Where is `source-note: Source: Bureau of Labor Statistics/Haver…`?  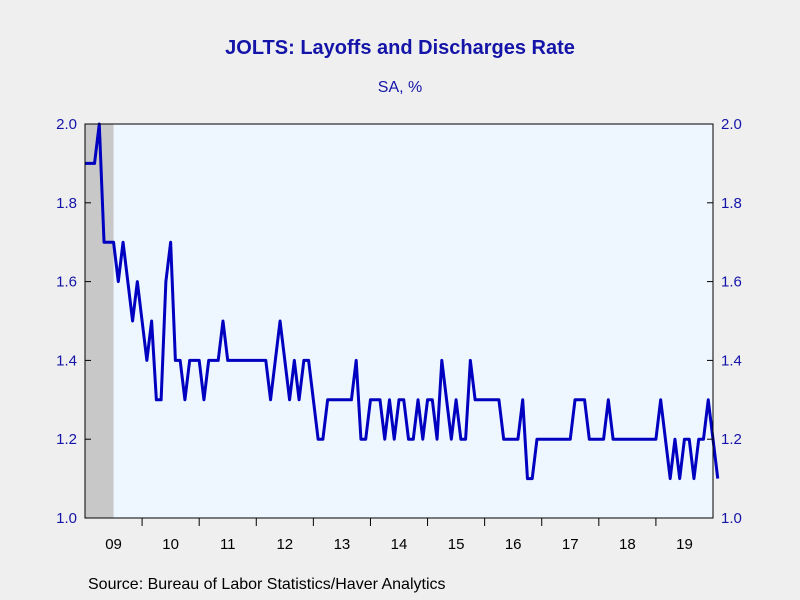
source-note: Source: Bureau of Labor Statistics/Haver… is located at coordinates (267, 584).